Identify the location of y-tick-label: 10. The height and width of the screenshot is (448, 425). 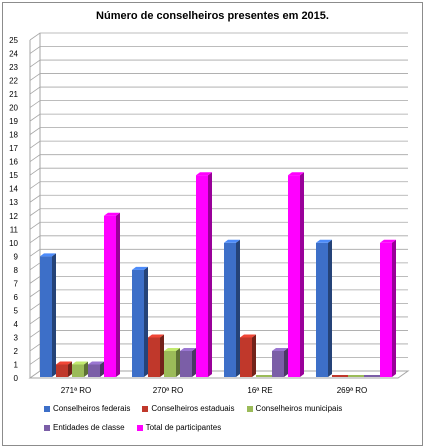
(13, 243).